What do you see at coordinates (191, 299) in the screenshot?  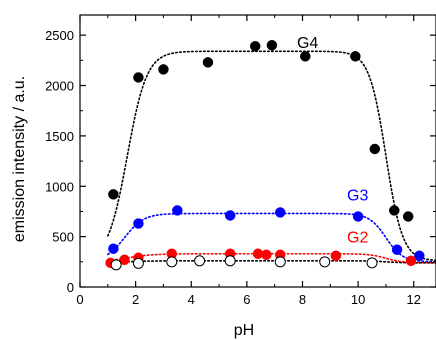 I see `x-tick-label: 4` at bounding box center [191, 299].